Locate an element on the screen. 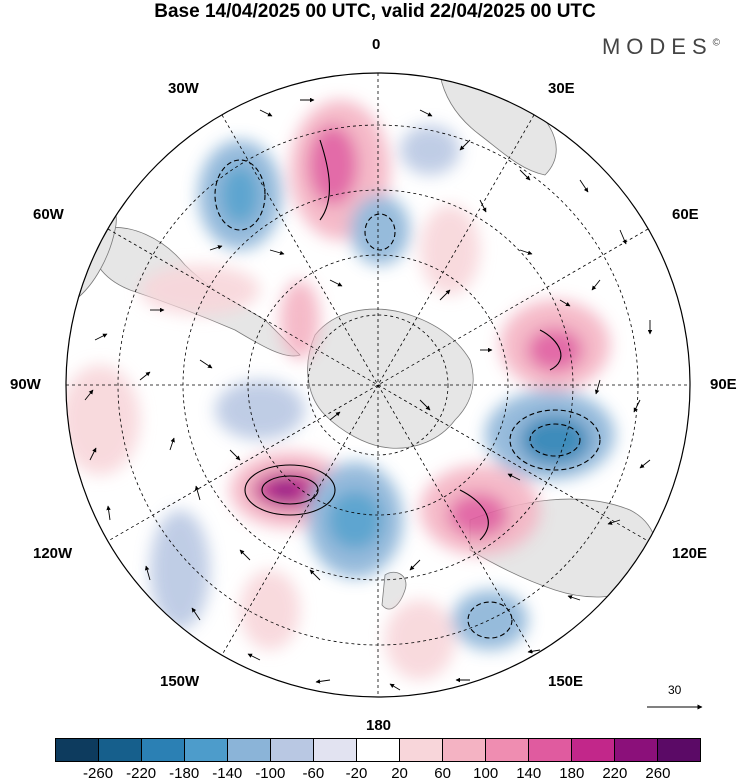  colorbar-tick-label: 140 is located at coordinates (529, 773).